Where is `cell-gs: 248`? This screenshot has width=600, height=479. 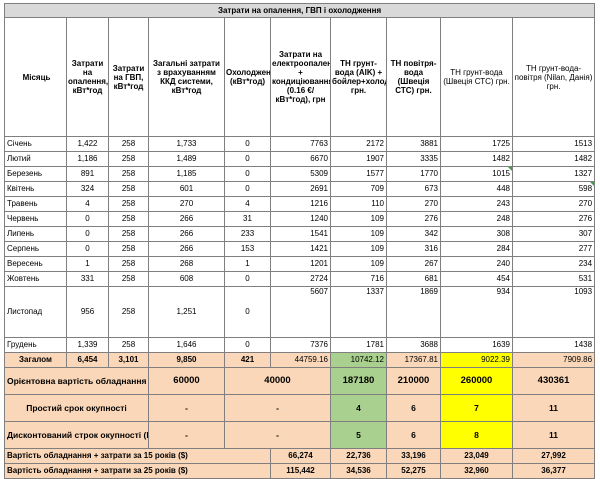 cell-gs: 248 is located at coordinates (476, 219).